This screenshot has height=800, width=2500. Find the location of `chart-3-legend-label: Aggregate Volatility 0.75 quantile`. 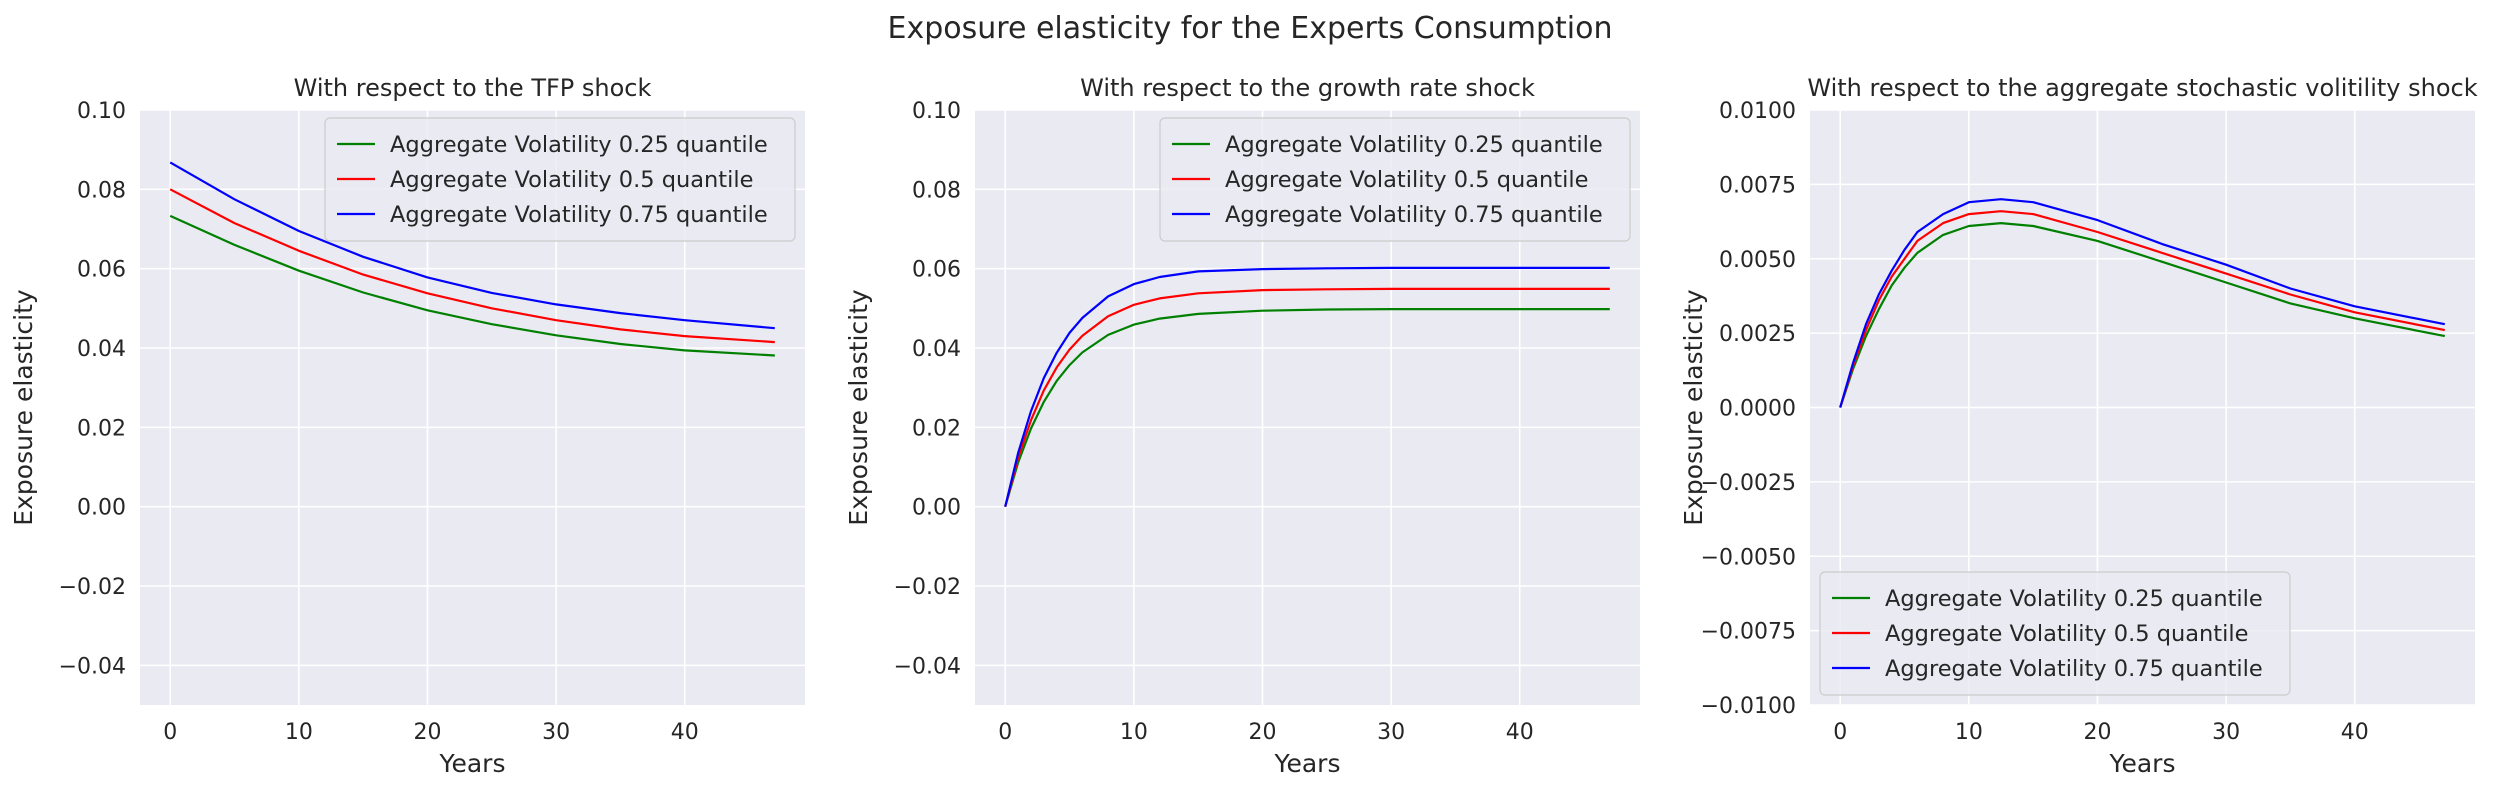

chart-3-legend-label: Aggregate Volatility 0.75 quantile is located at coordinates (2074, 669).